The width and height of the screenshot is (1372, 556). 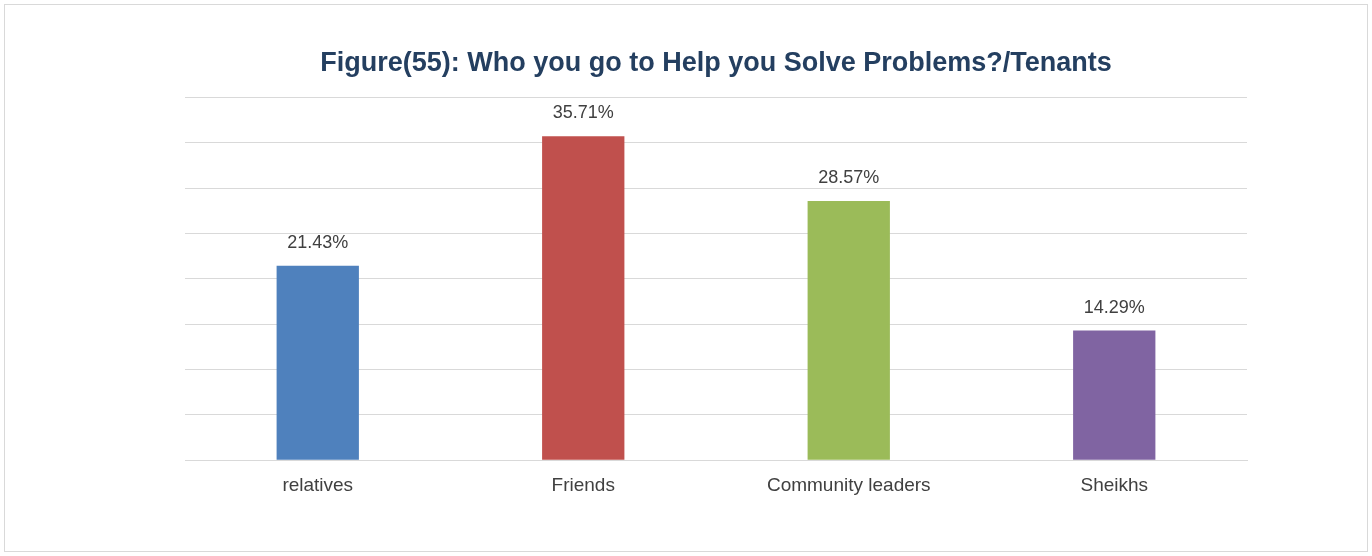 I want to click on x-tick-label: Community leaders, so click(x=848, y=484).